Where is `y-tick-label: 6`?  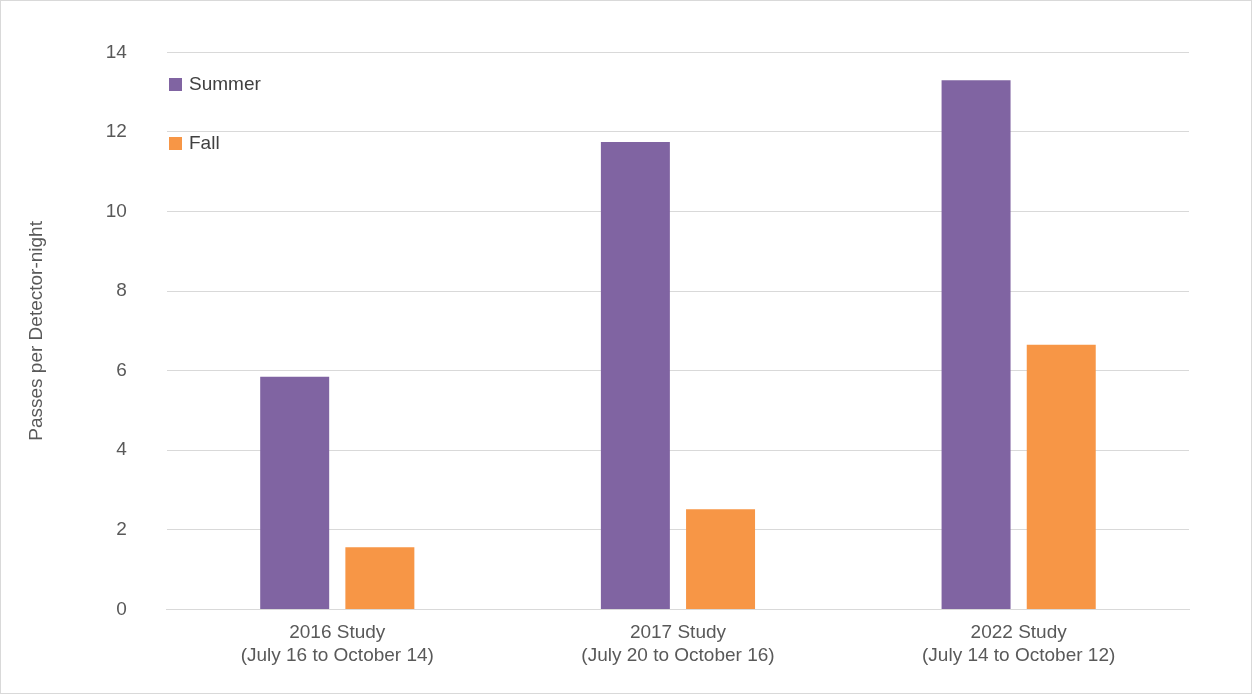
y-tick-label: 6 is located at coordinates (121, 369).